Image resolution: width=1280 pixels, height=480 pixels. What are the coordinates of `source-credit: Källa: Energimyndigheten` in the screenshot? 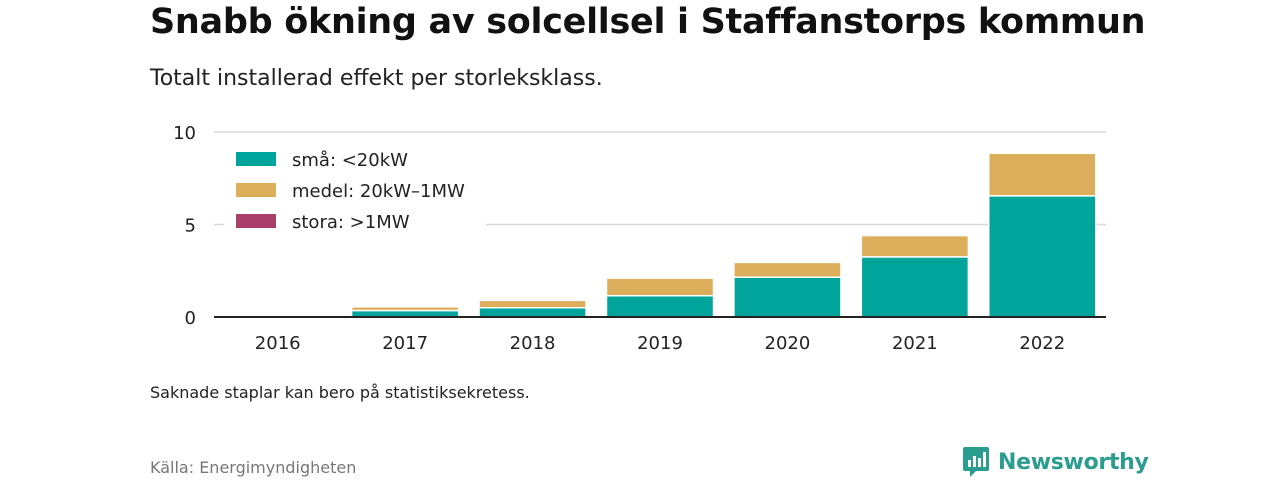 It's located at (253, 467).